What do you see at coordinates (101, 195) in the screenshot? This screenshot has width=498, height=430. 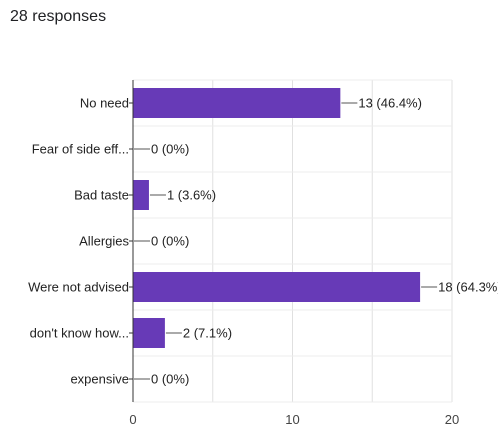 I see `category-label: Bad taste` at bounding box center [101, 195].